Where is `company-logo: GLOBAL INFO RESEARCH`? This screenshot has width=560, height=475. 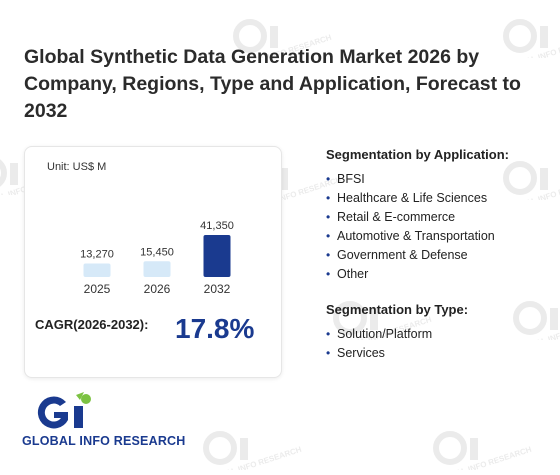
company-logo: GLOBAL INFO RESEARCH is located at coordinates (107, 422).